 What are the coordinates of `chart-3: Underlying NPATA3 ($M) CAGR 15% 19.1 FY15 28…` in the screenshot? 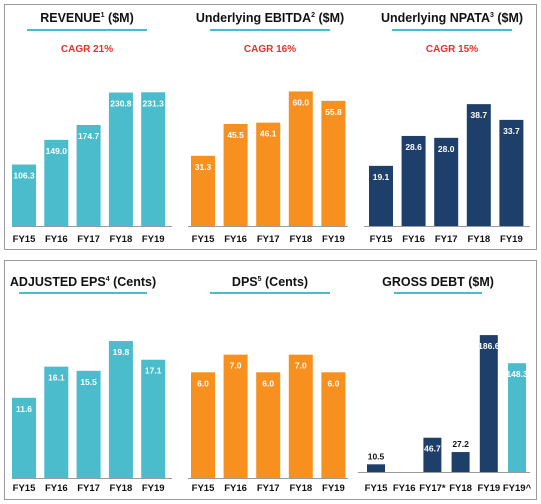 It's located at (447, 128).